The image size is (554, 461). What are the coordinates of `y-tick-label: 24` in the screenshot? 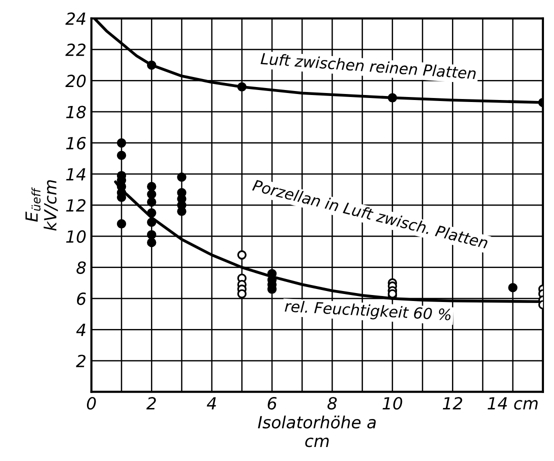 It's located at (75, 18).